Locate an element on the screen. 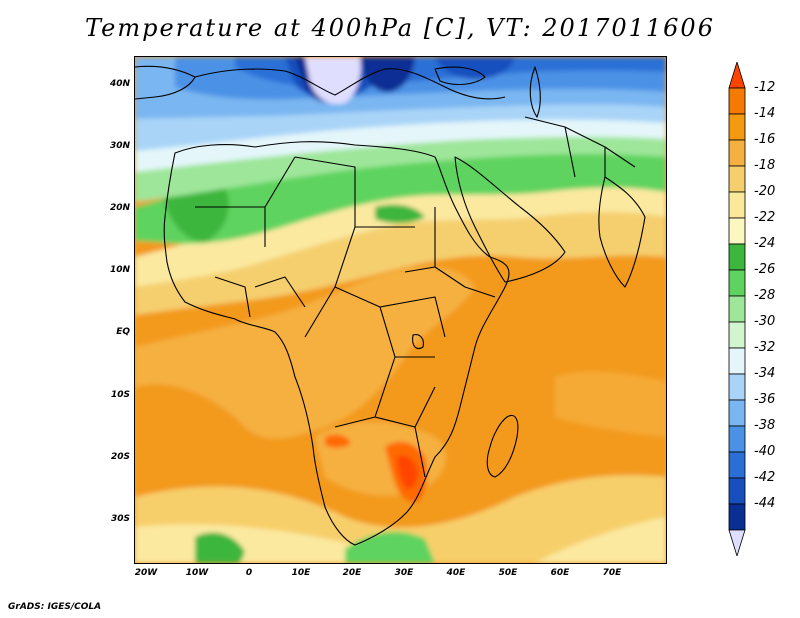 This screenshot has height=618, width=800. lat-label-10n: 10N is located at coordinates (119, 270).